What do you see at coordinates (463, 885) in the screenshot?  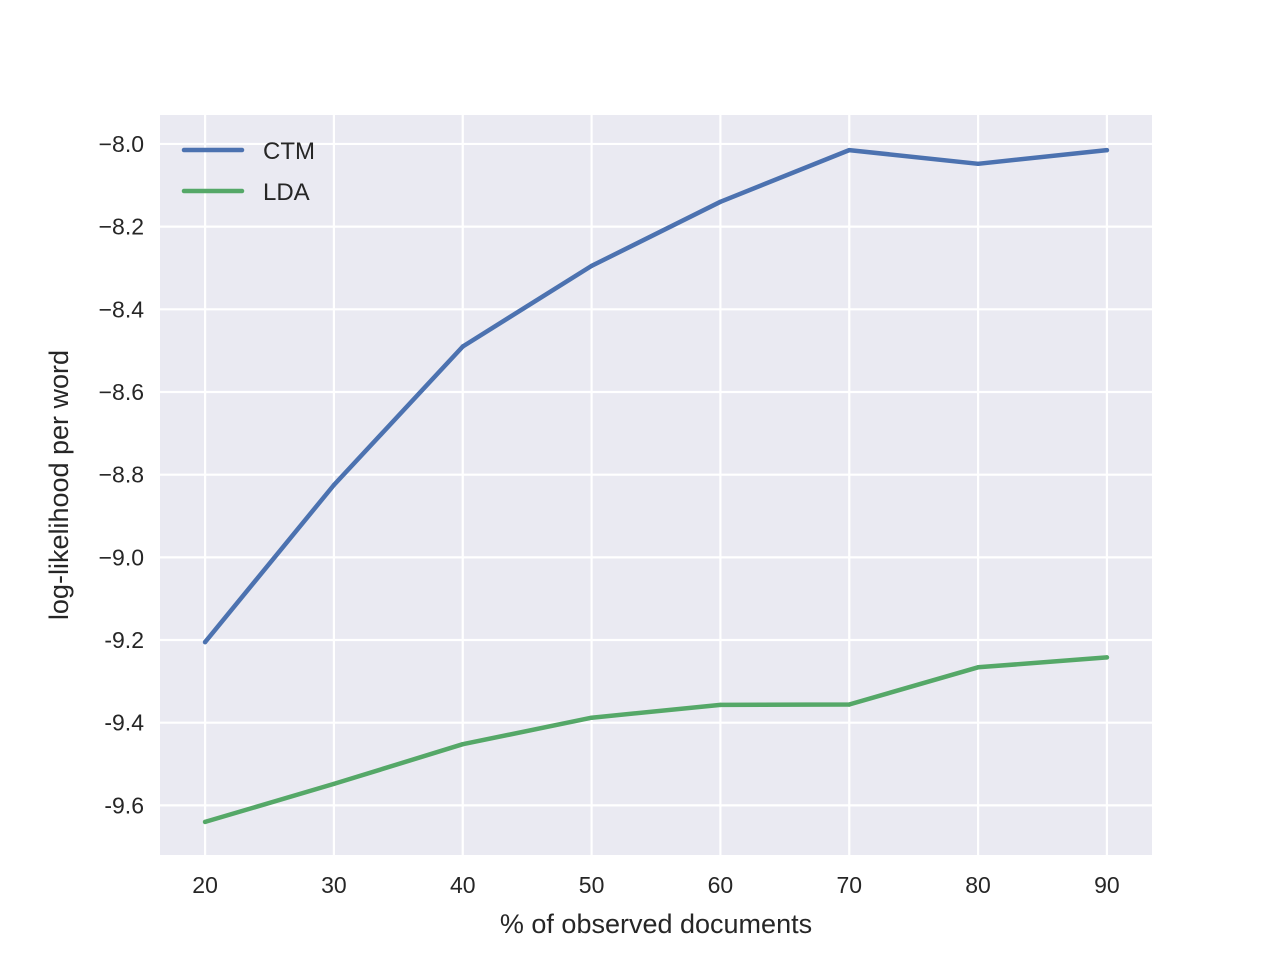 I see `x-tick-label: 40` at bounding box center [463, 885].